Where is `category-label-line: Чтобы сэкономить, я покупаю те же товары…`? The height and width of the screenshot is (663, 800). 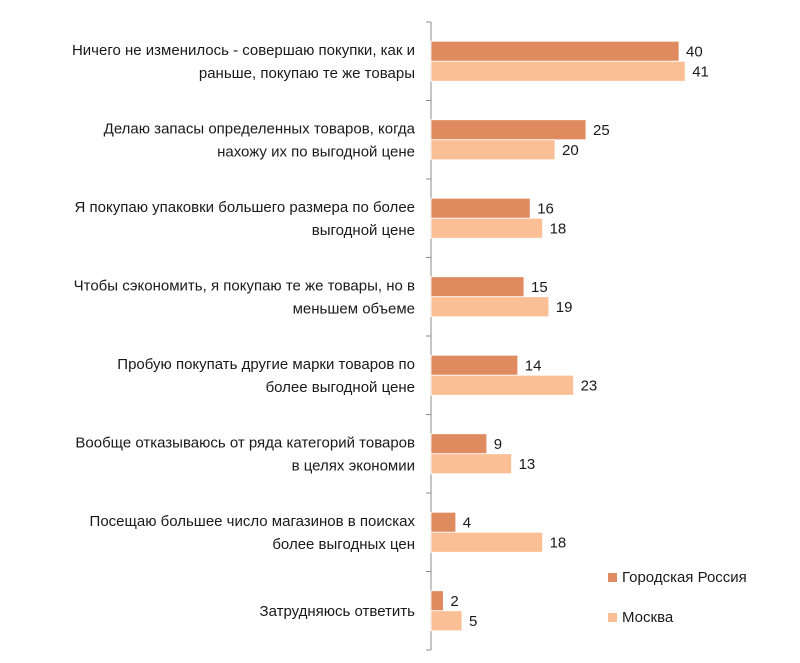
category-label-line: Чтобы сэкономить, я покупаю те же товары… is located at coordinates (244, 285).